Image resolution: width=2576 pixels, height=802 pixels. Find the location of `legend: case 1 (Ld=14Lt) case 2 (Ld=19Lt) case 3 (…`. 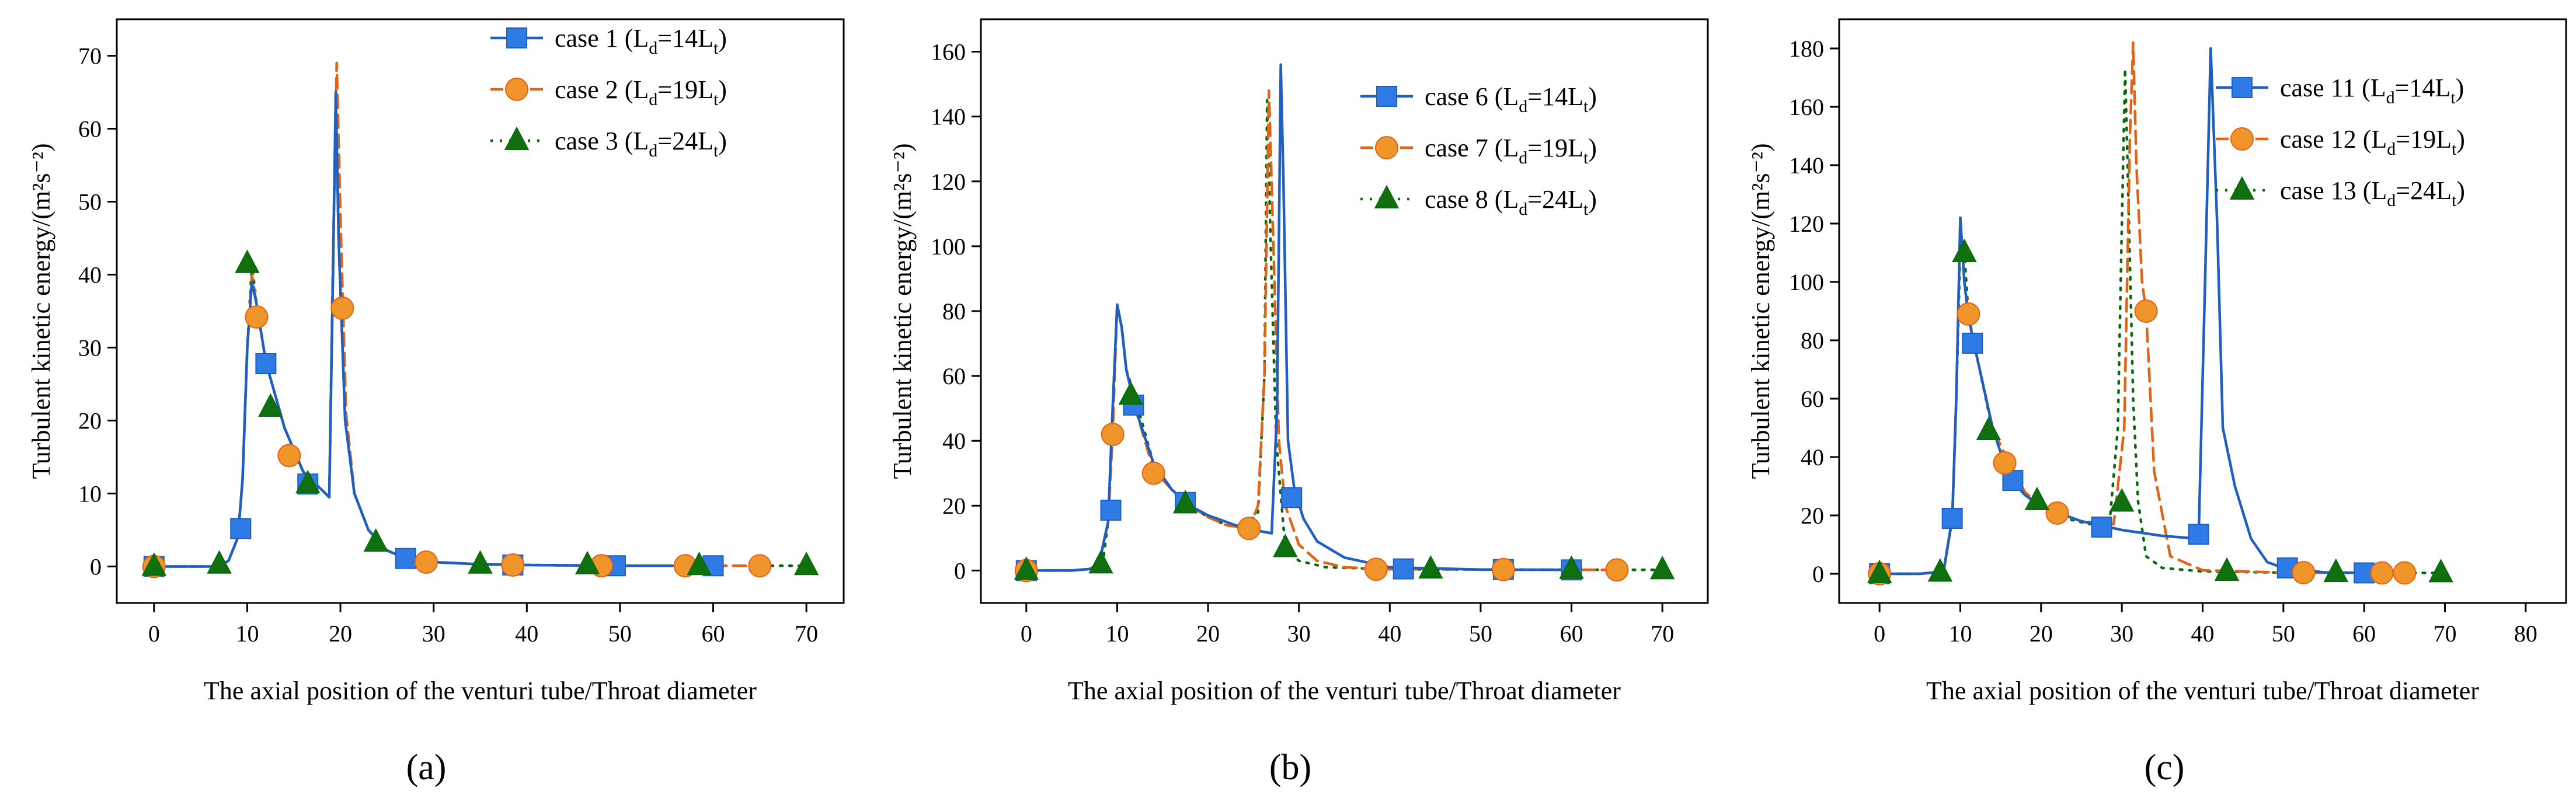

legend: case 1 (Ld=14Lt) case 2 (Ld=19Lt) case 3 (… is located at coordinates (608, 92).